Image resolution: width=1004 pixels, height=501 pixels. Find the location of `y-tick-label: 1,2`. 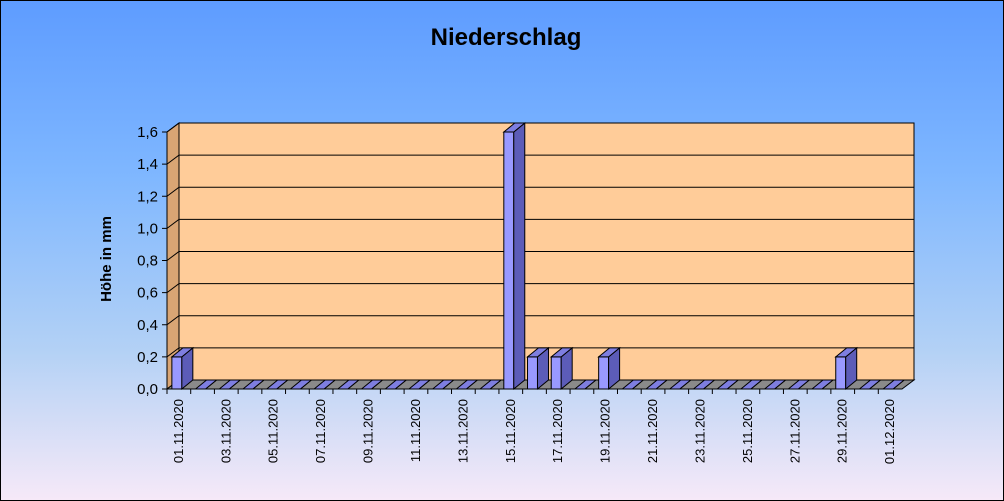

y-tick-label: 1,2 is located at coordinates (147, 196).